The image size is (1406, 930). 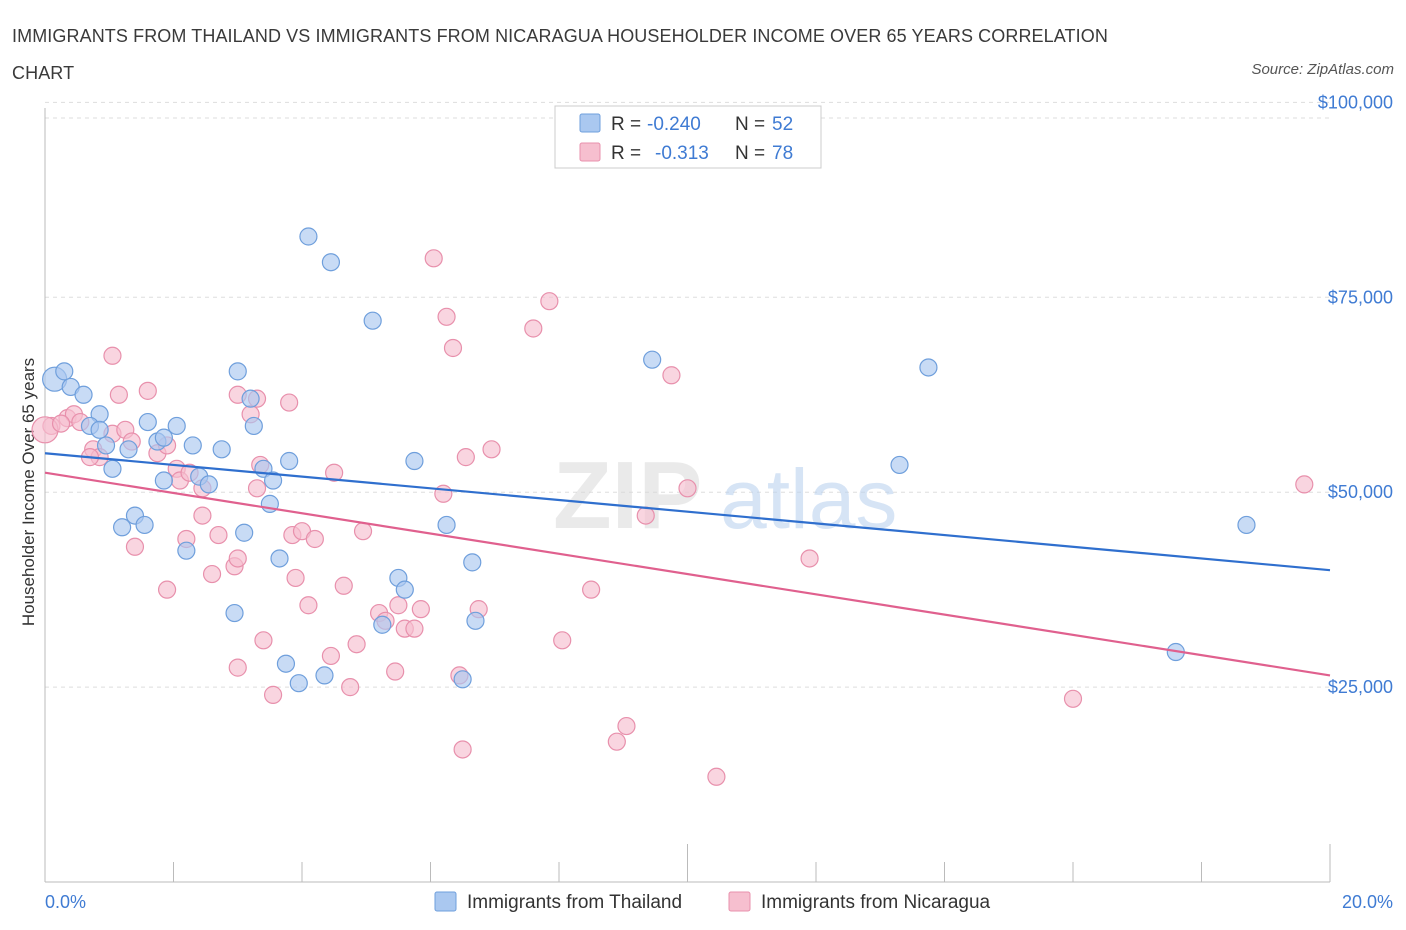 I want to click on bottom-legend-swatch-nicaragua, so click(x=739, y=901).